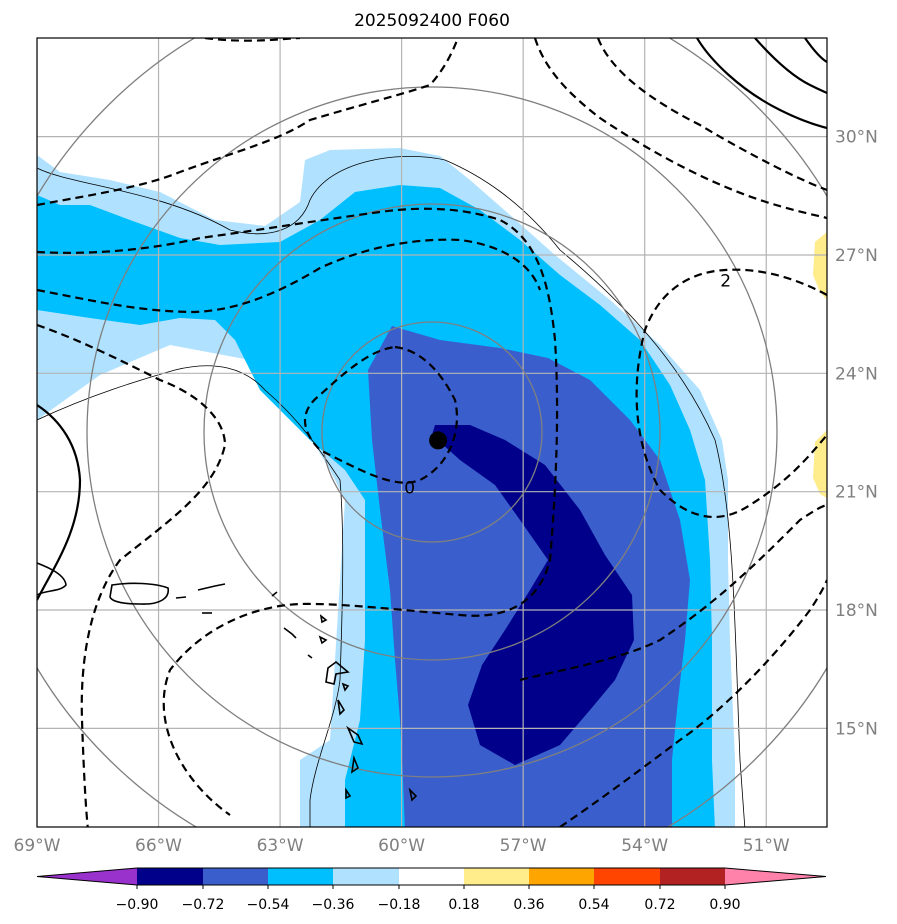 The image size is (897, 924). I want to click on storm-center-marker, so click(438, 440).